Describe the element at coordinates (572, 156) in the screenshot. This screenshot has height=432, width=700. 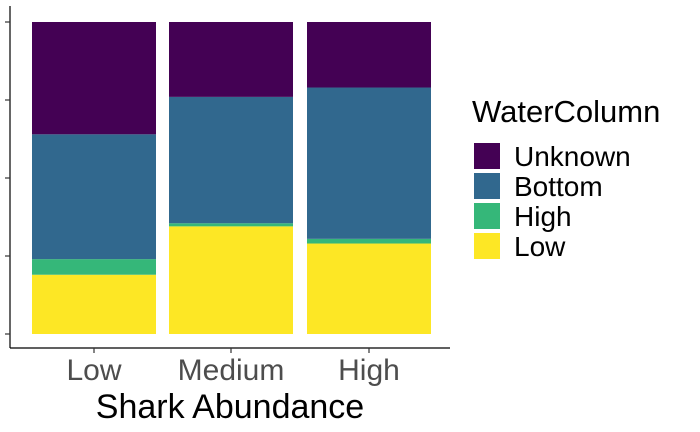
I see `legend-label-unknown: Unknown` at that location.